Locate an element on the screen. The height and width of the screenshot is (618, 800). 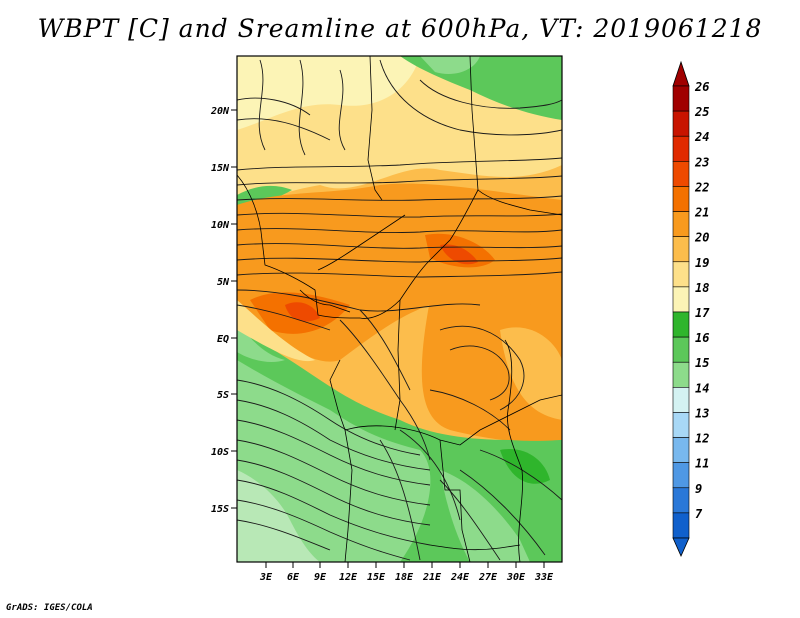
legend-label: 7 is located at coordinates (699, 514).